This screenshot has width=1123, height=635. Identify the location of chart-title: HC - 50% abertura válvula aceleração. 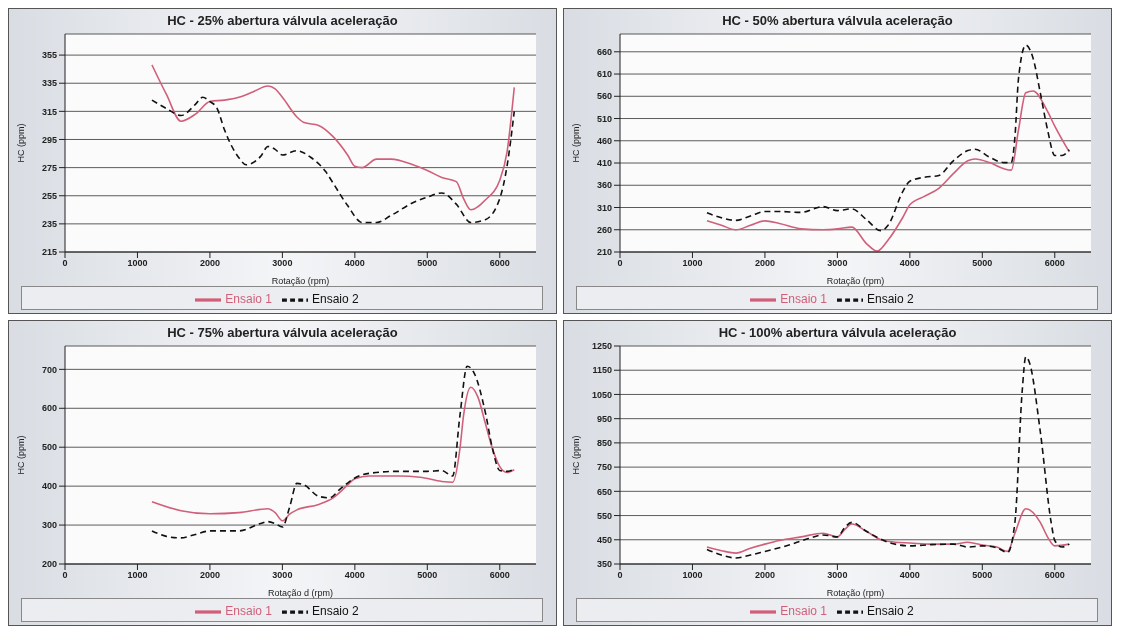
(837, 20).